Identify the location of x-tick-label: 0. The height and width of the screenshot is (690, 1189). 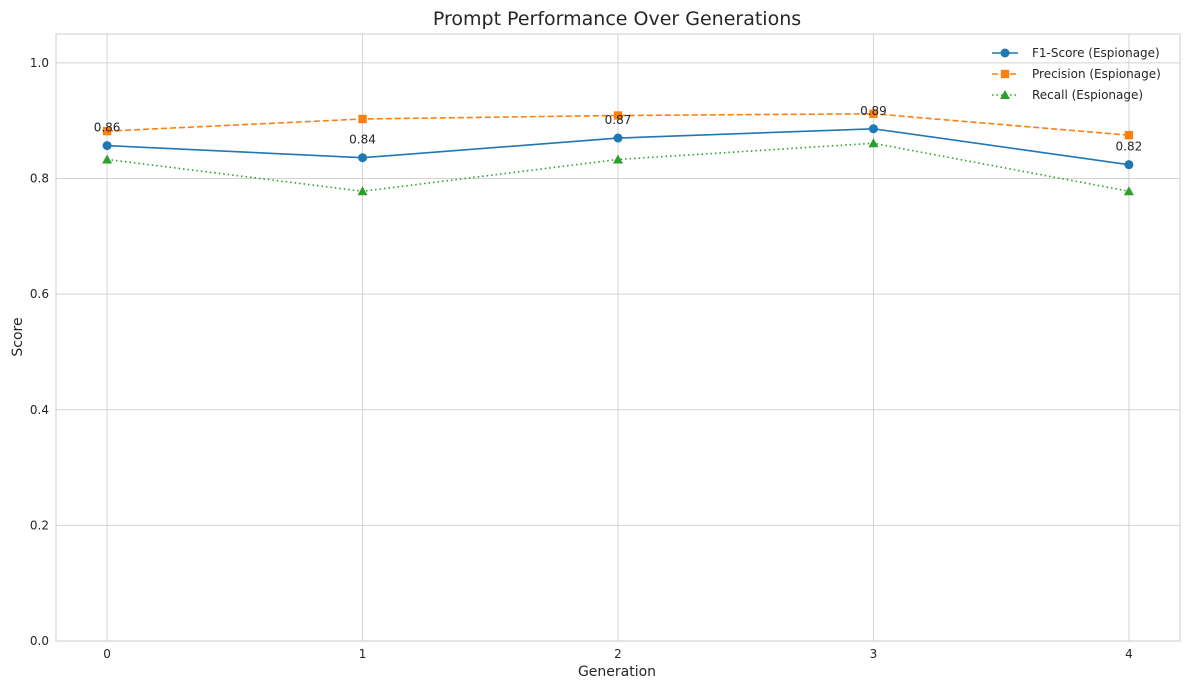
(107, 654).